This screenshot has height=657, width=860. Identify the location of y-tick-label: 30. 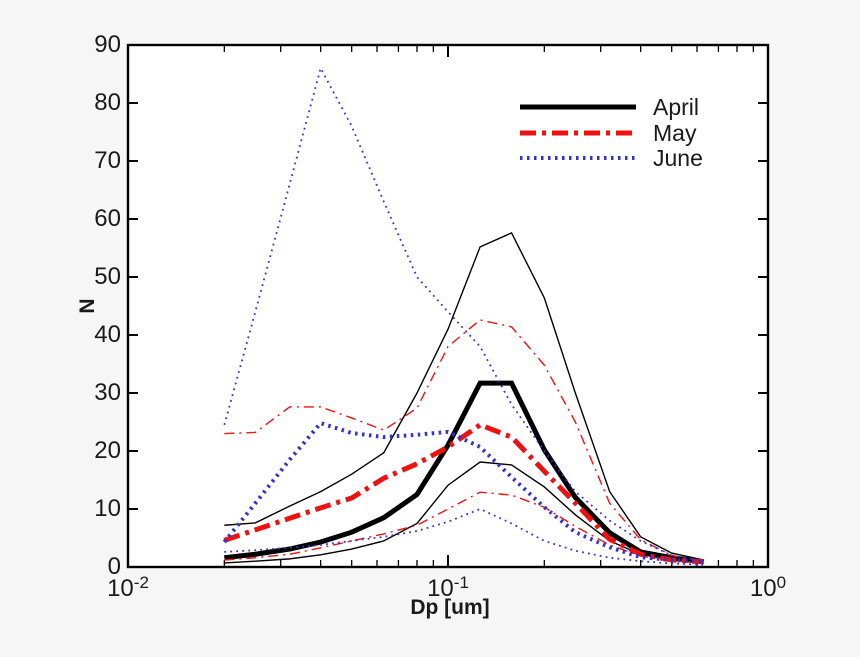
(107, 392).